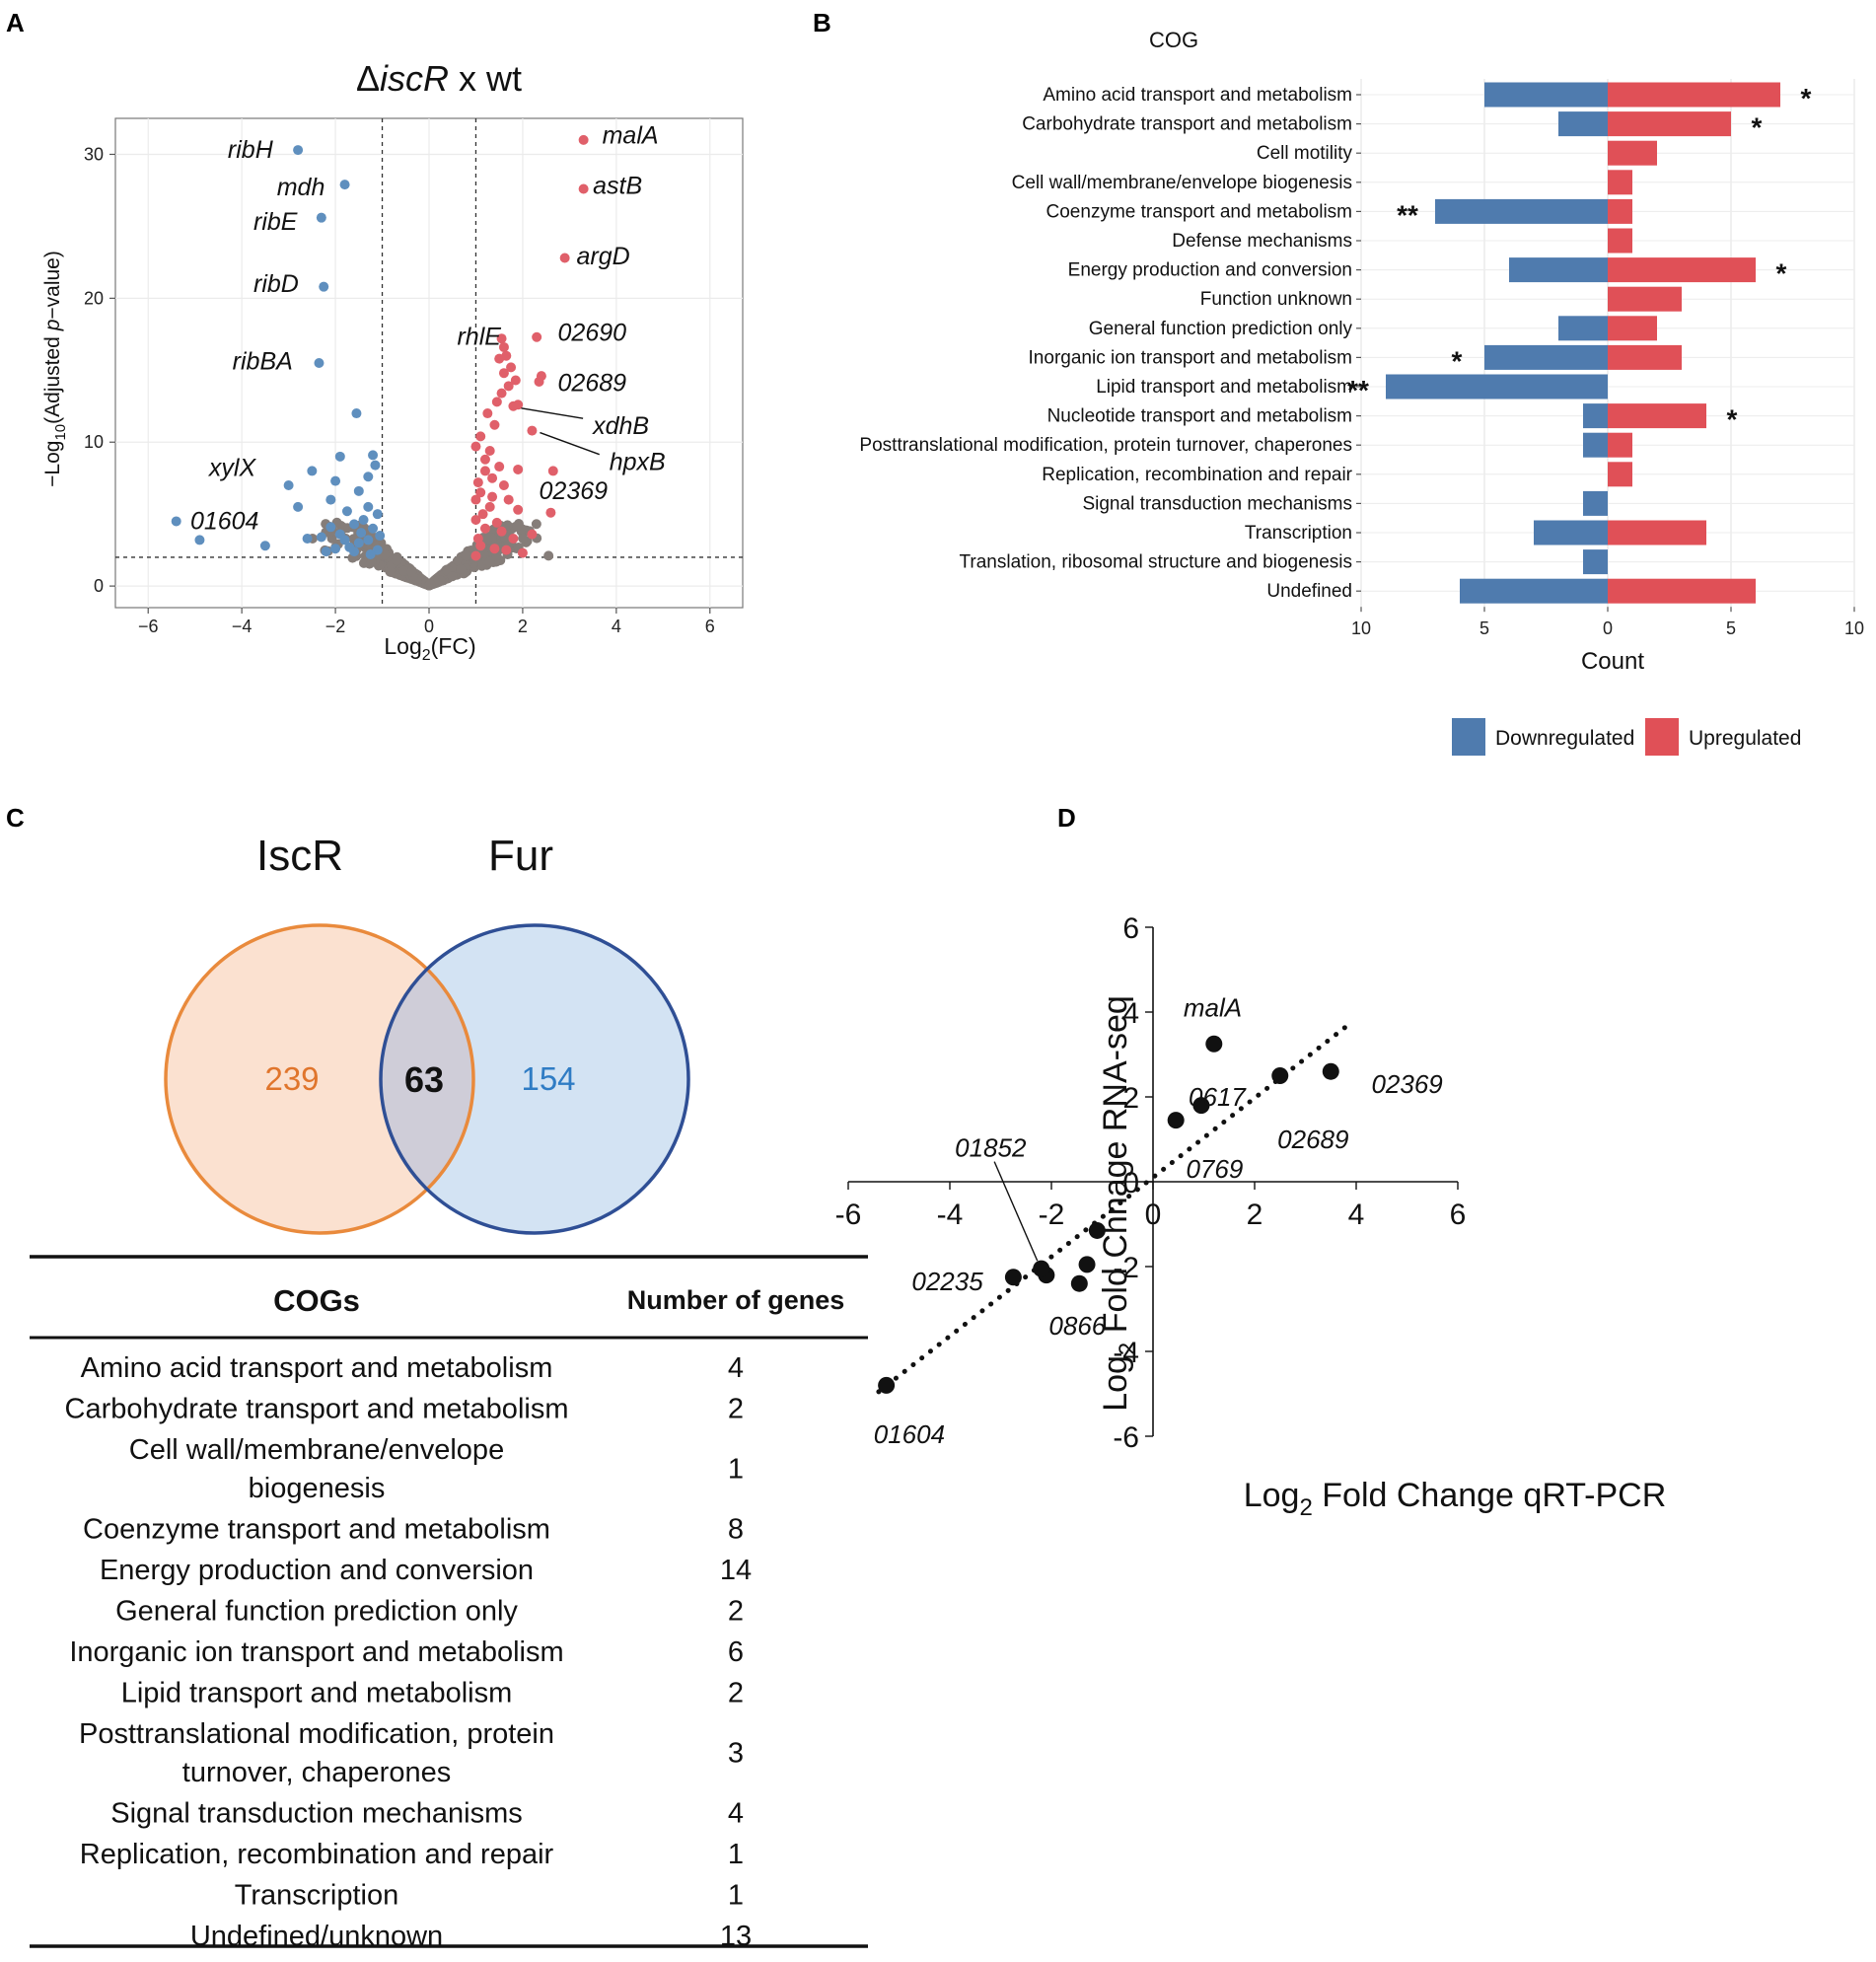  What do you see at coordinates (1612, 661) in the screenshot?
I see `cog-x-axis-label: Count` at bounding box center [1612, 661].